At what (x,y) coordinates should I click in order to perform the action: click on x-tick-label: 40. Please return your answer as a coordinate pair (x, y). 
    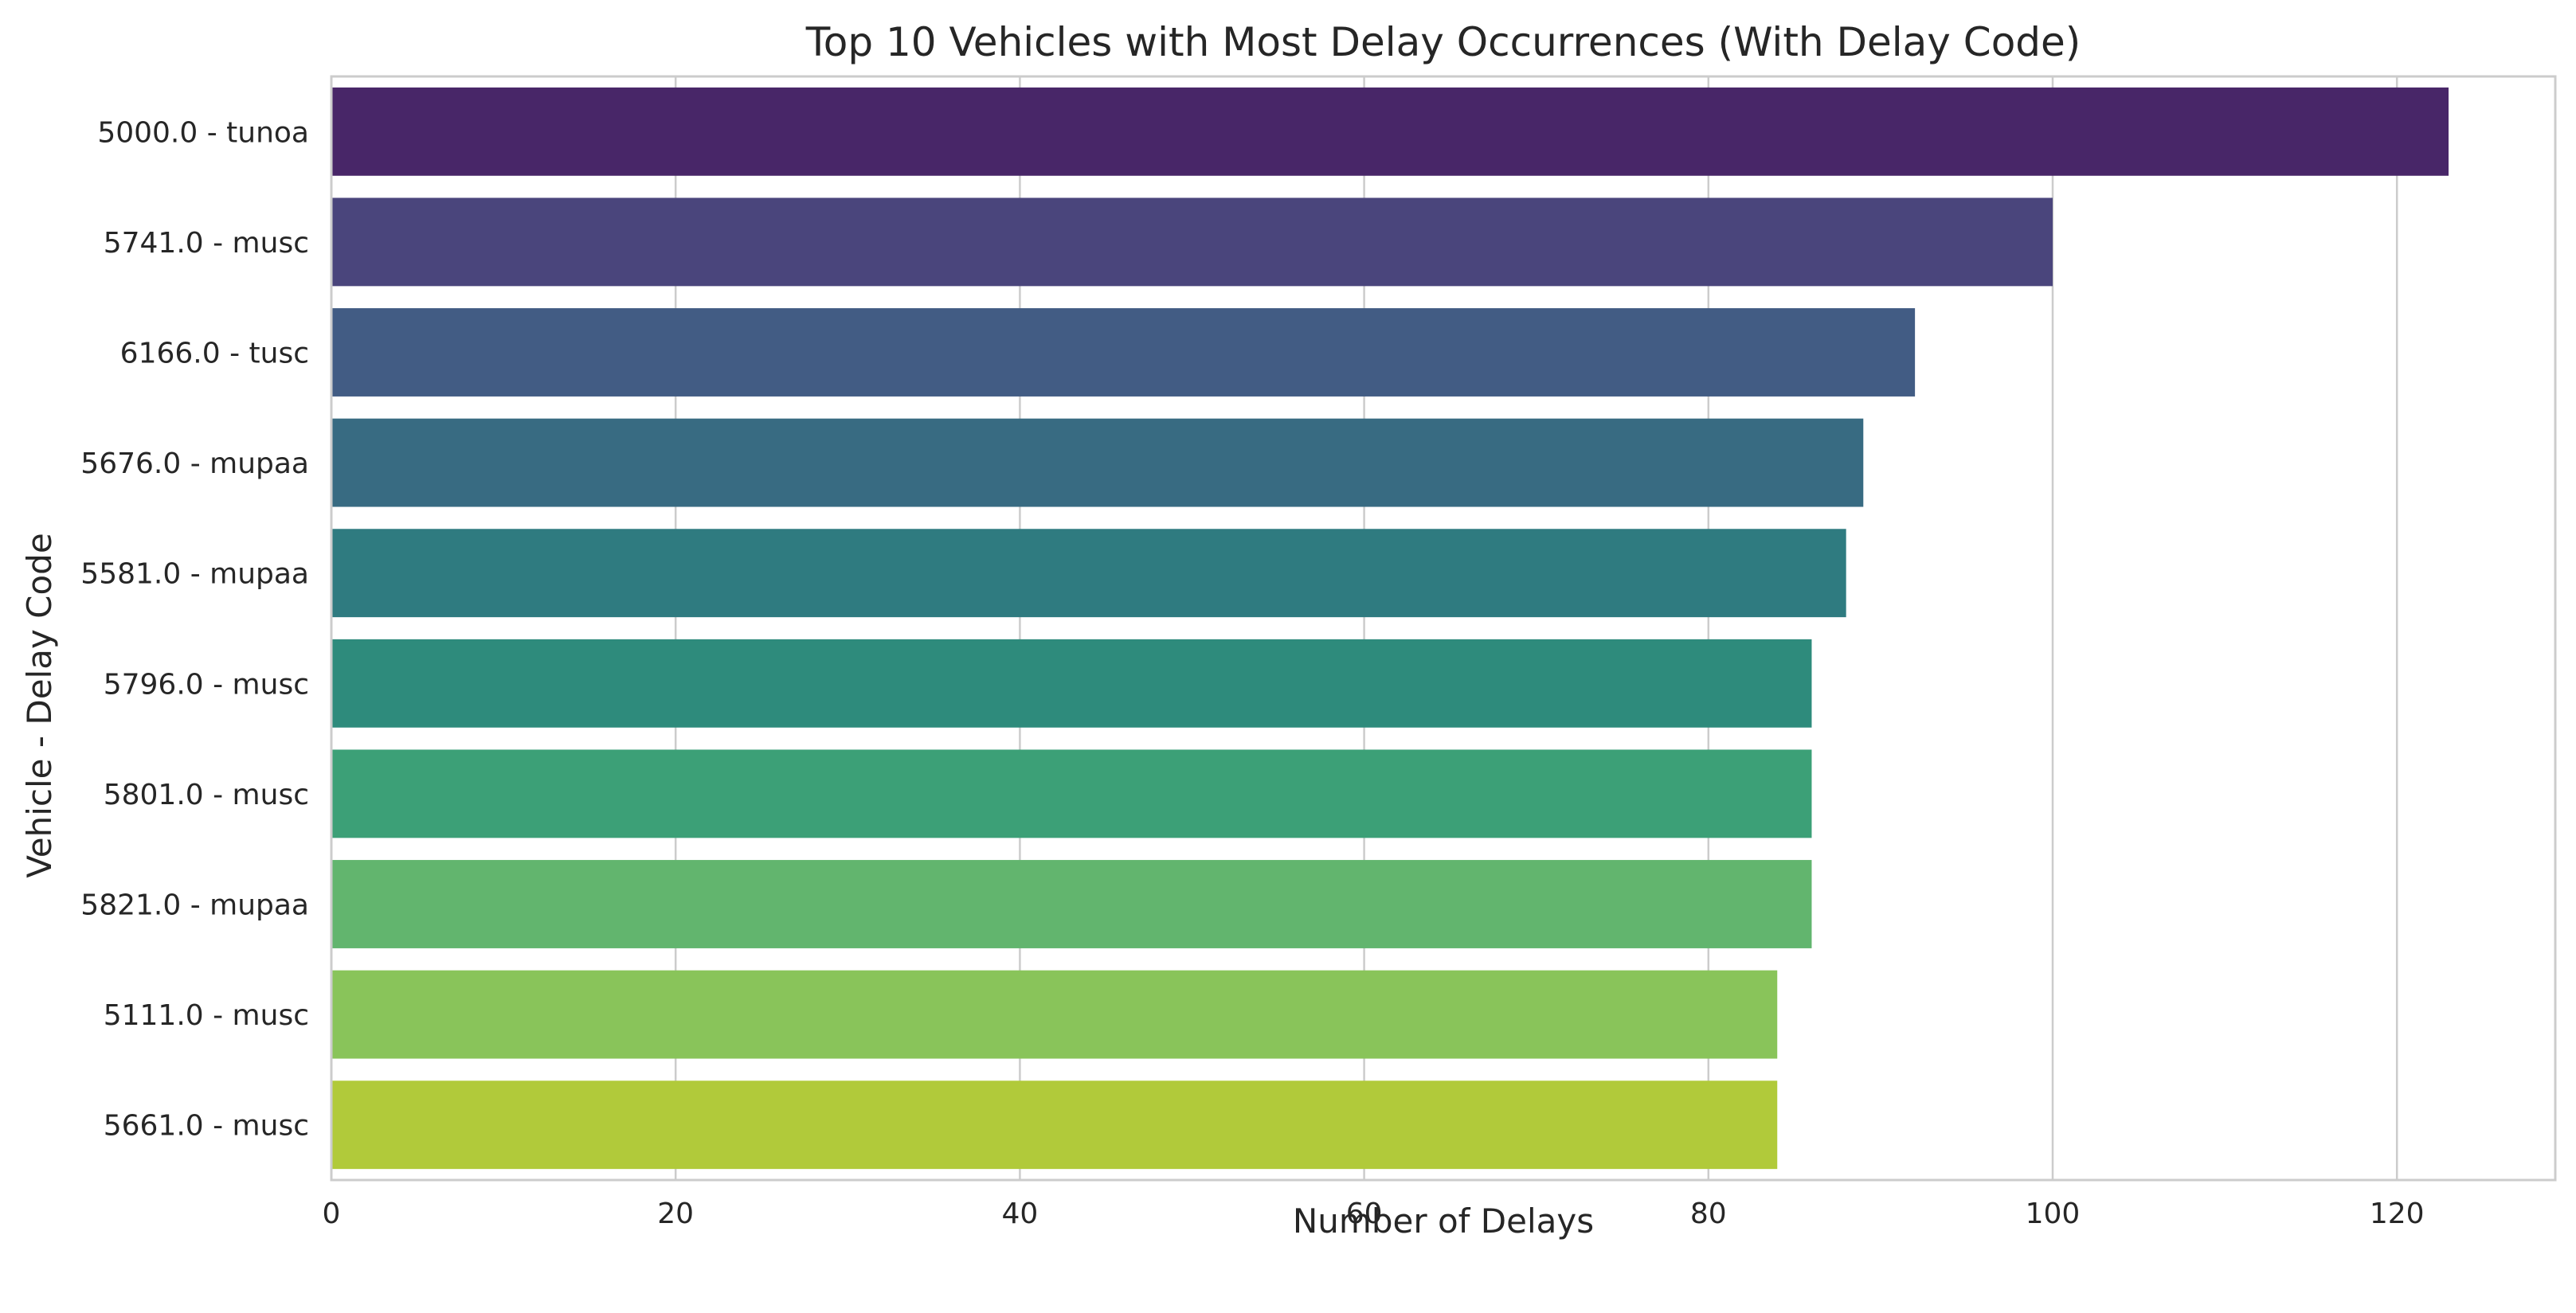
    Looking at the image, I should click on (1019, 1214).